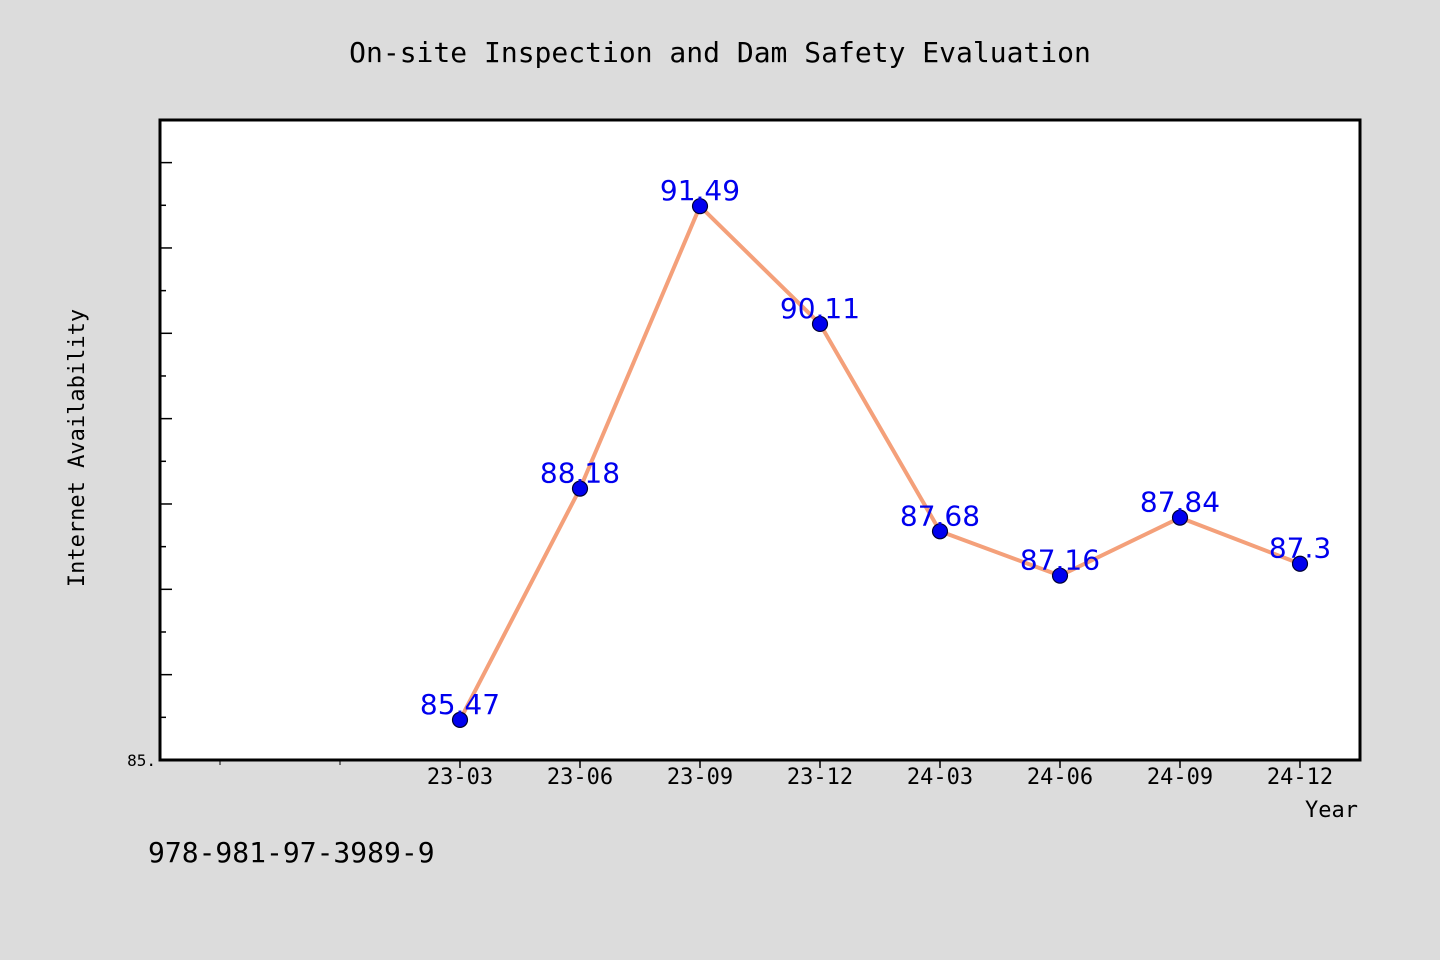  What do you see at coordinates (1300, 548) in the screenshot?
I see `data-value-label: 87.3` at bounding box center [1300, 548].